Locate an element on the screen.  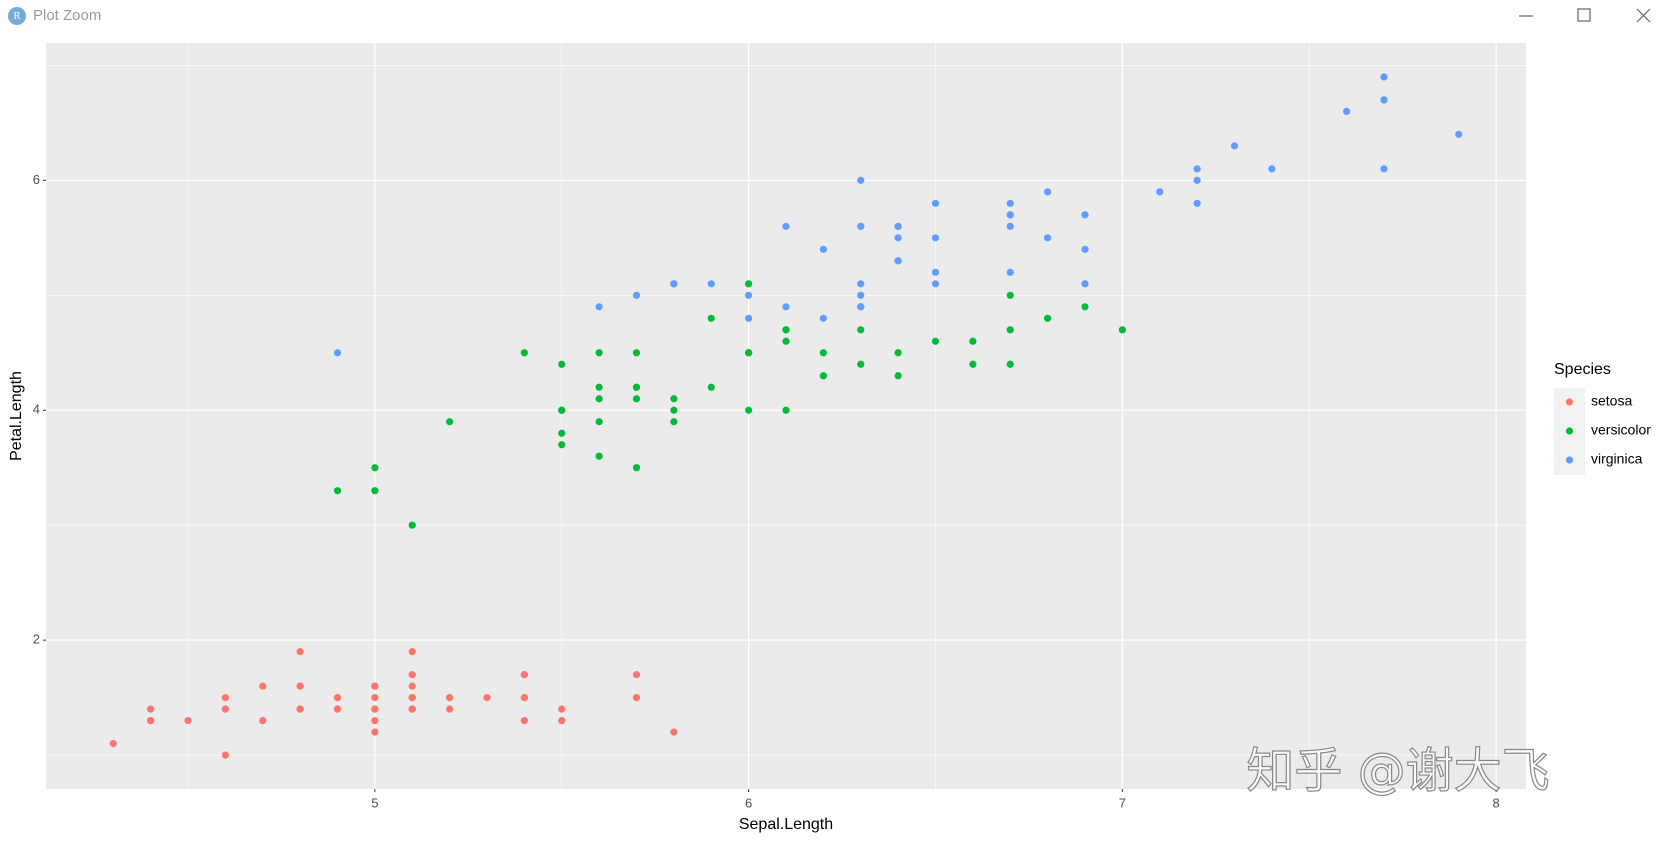
legend-label: versicolor is located at coordinates (1621, 430).